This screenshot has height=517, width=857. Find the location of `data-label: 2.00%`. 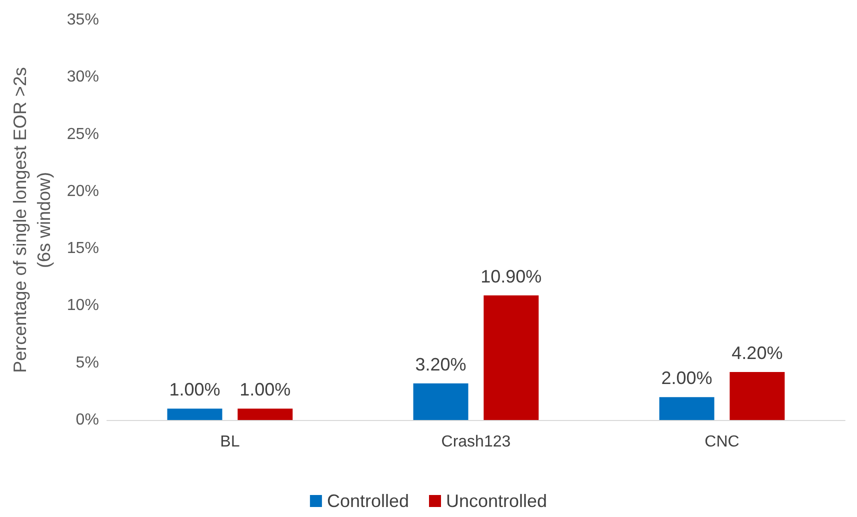

data-label: 2.00% is located at coordinates (686, 378).